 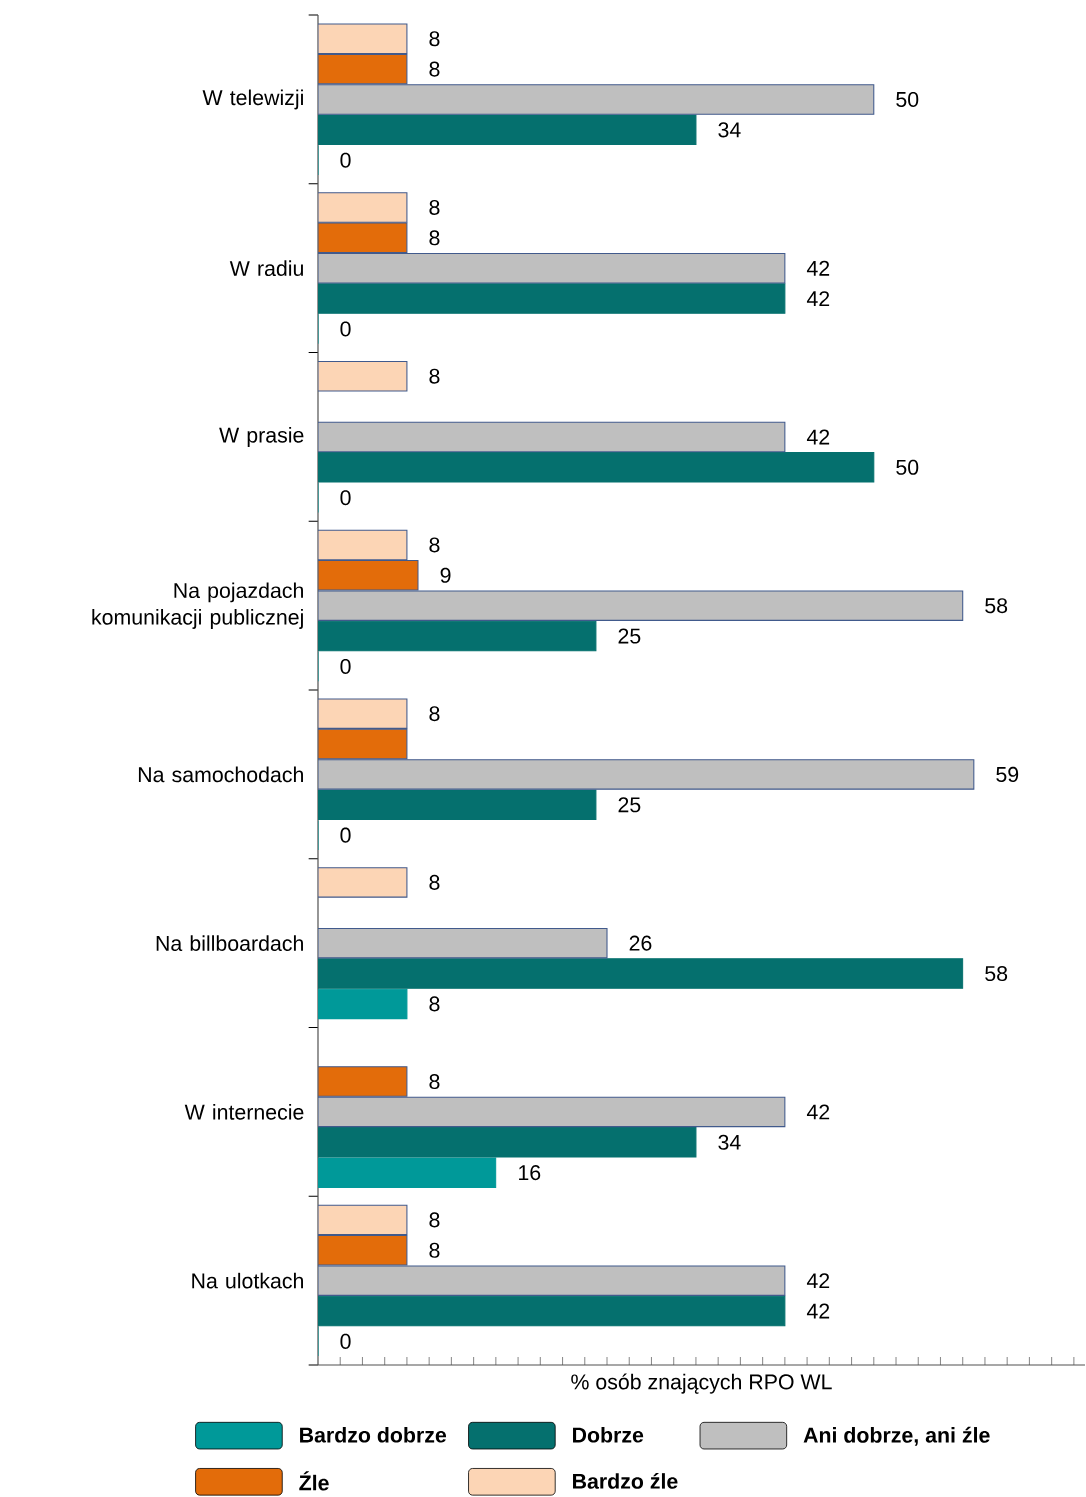 I want to click on x-axis-title: % osób znających RPO WL, so click(x=701, y=1383).